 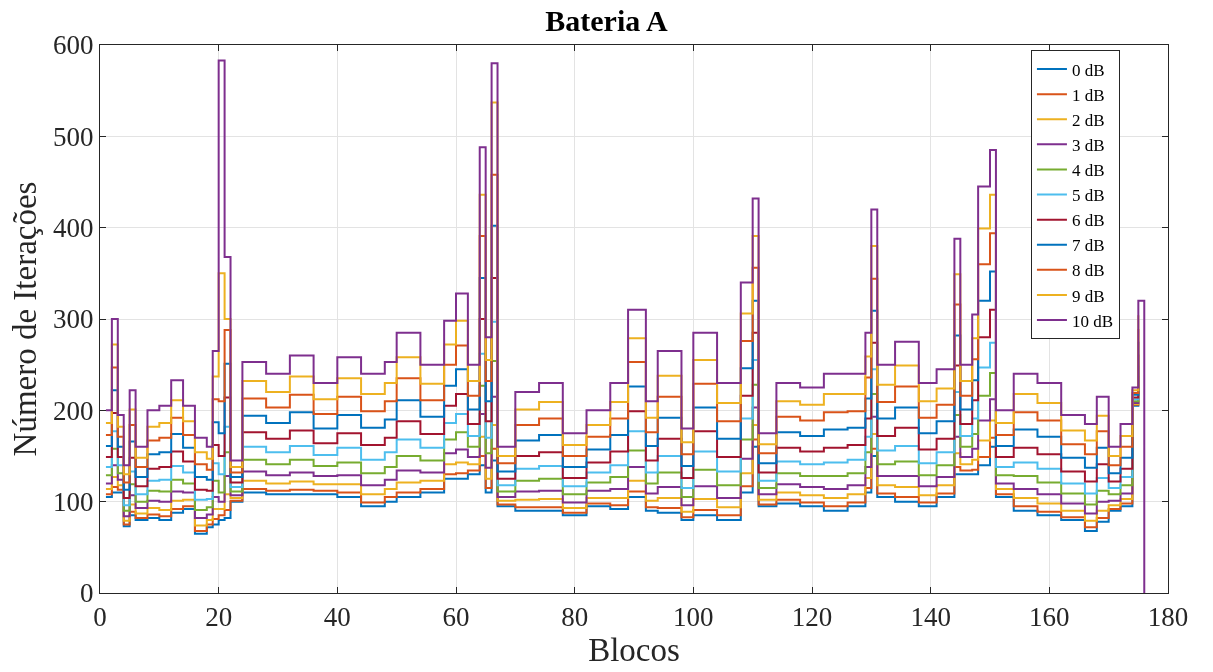 I want to click on y-axis-title: Número de Iterações, so click(x=25, y=319).